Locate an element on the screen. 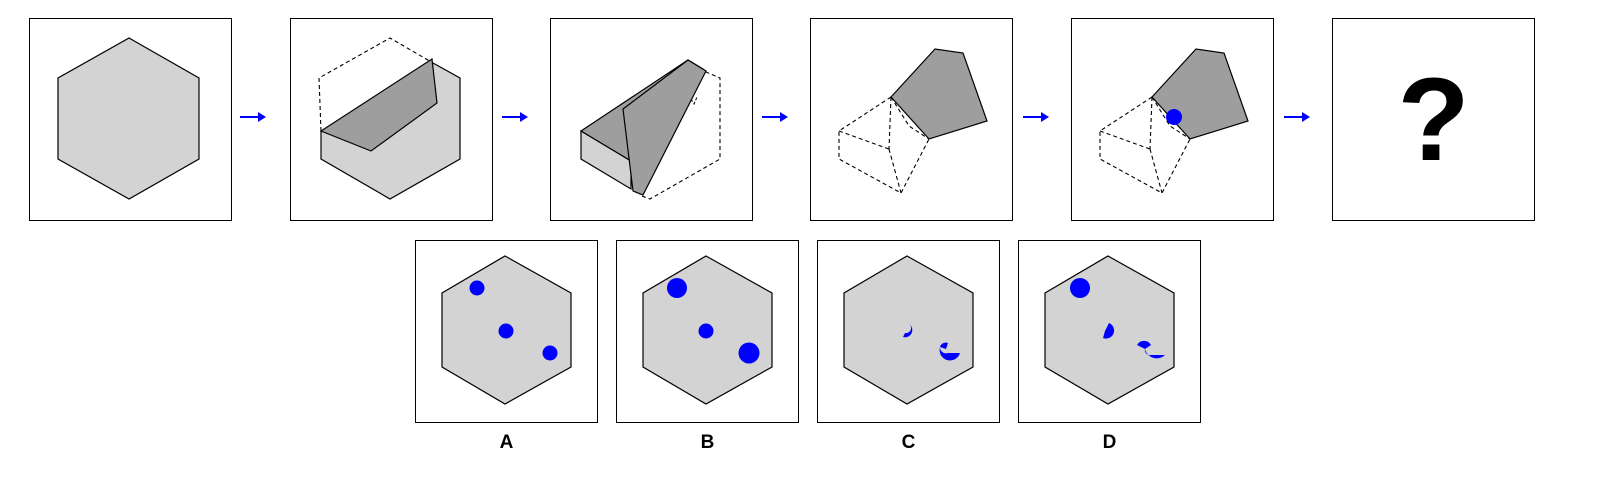  option-b-label: B is located at coordinates (707, 442).